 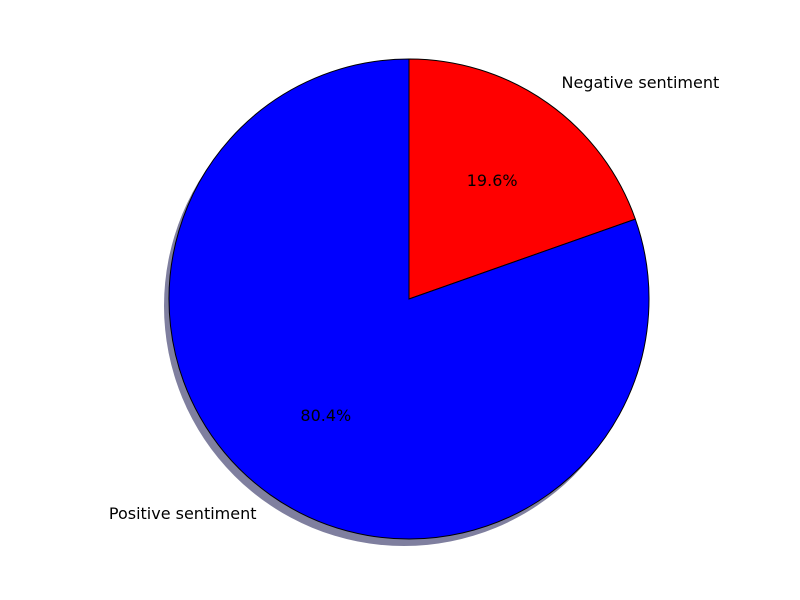 What do you see at coordinates (492, 180) in the screenshot?
I see `pct-label-0: 19.6%` at bounding box center [492, 180].